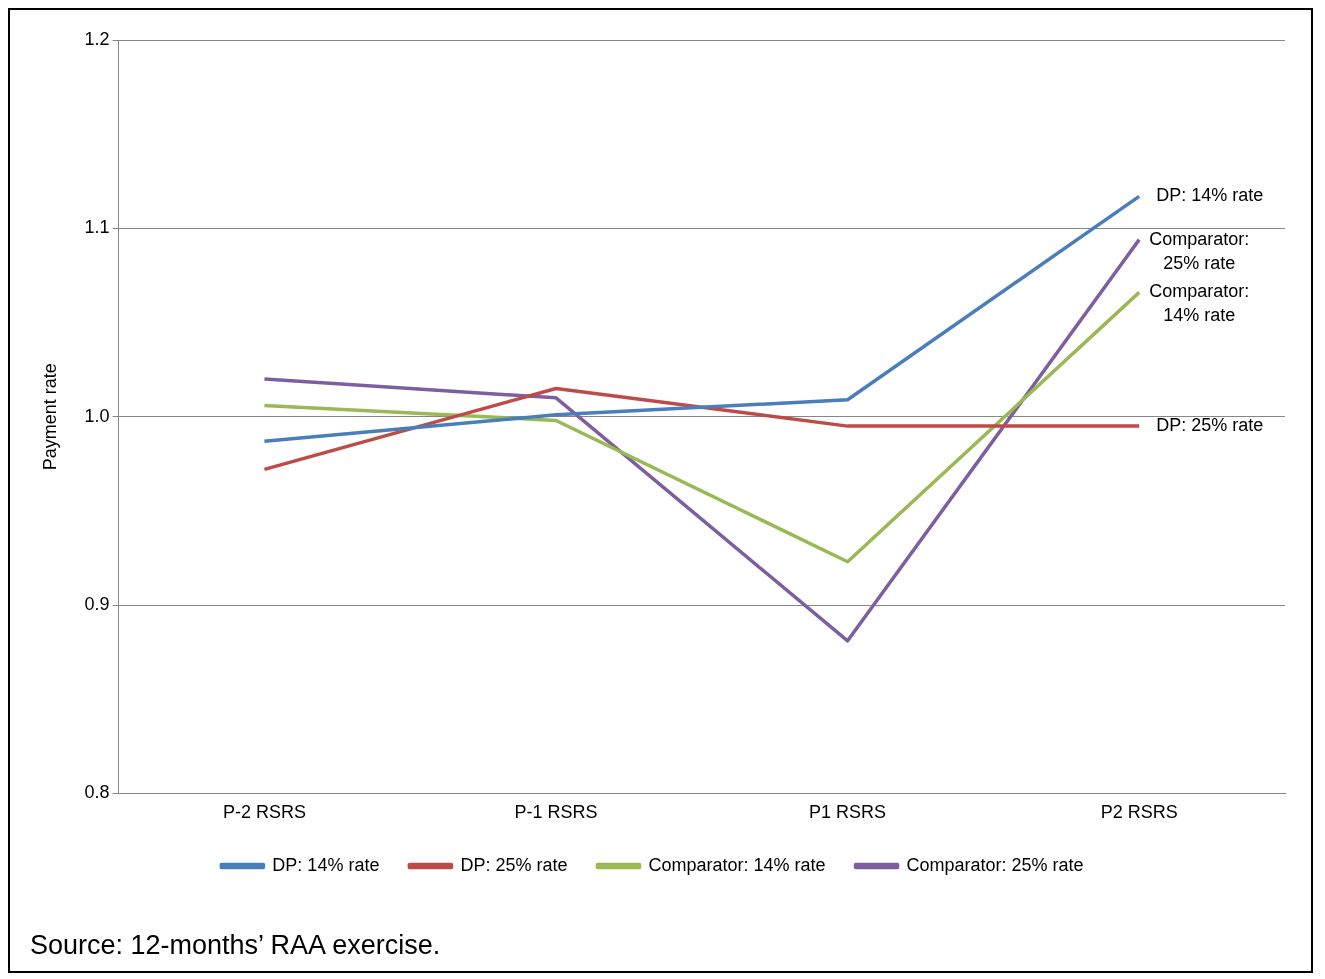 The height and width of the screenshot is (979, 1325). Describe the element at coordinates (97, 792) in the screenshot. I see `y-tick-label: 0.8` at that location.